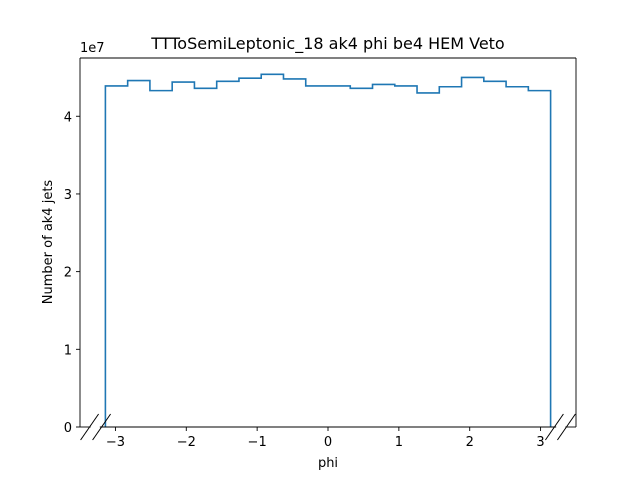  Describe the element at coordinates (327, 44) in the screenshot. I see `chart-title: TTToSemiLeptonic_18 ak4 phi be4 HEM Veto` at that location.